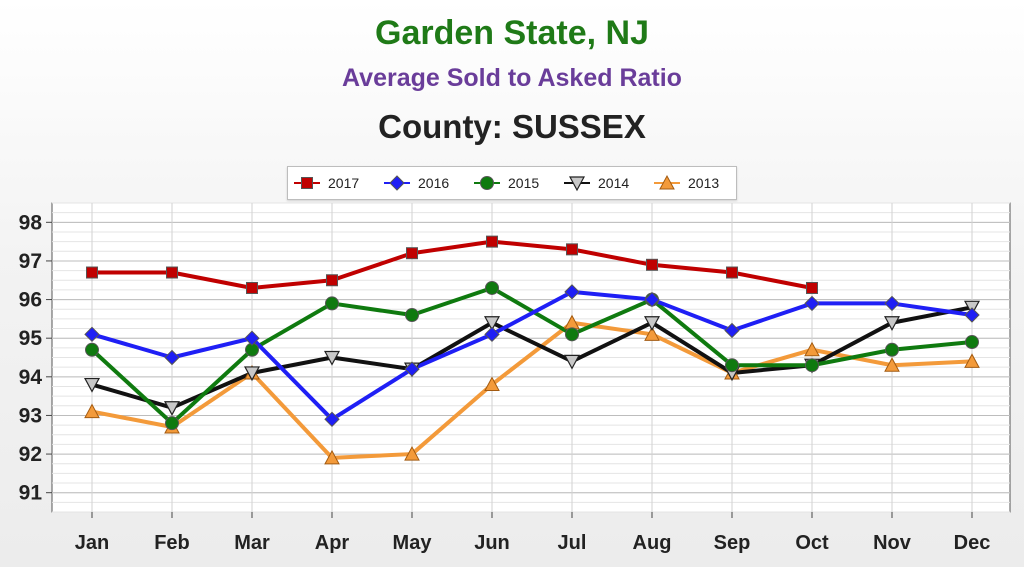  What do you see at coordinates (433, 183) in the screenshot?
I see `legend-label-2016: 2016` at bounding box center [433, 183].